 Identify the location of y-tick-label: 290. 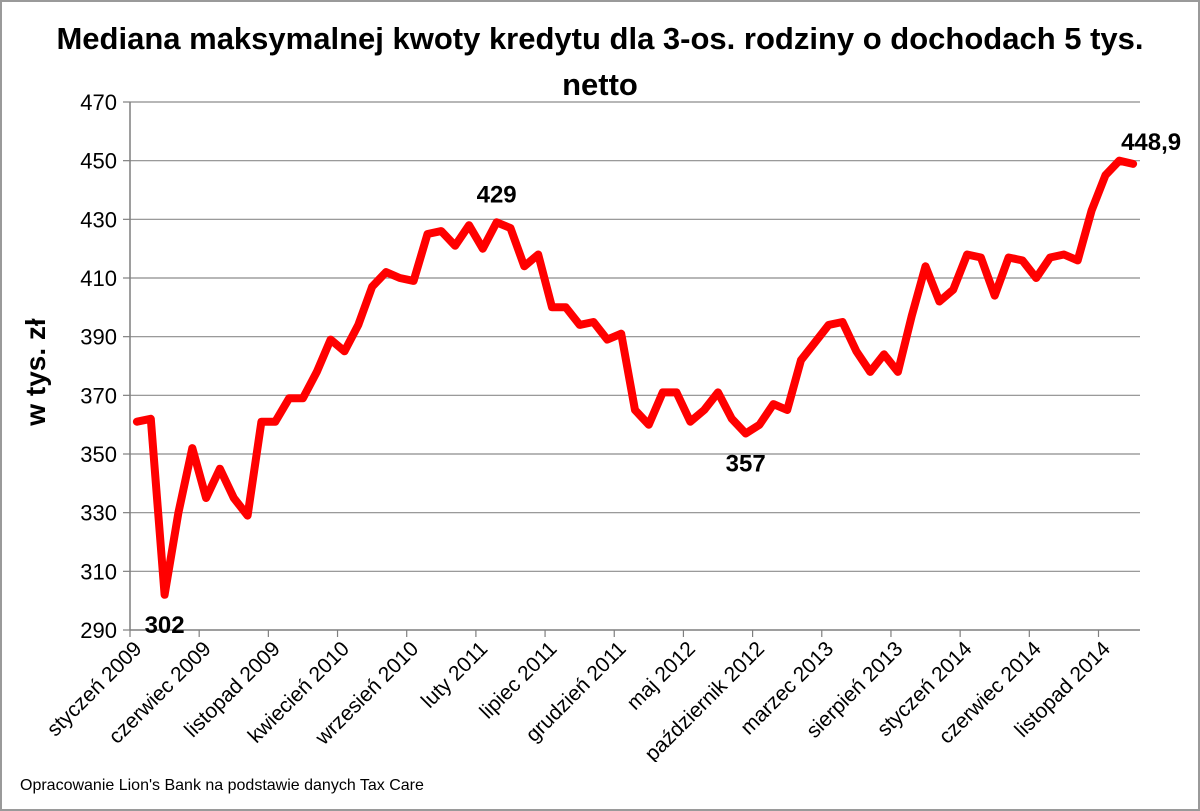
(98, 630).